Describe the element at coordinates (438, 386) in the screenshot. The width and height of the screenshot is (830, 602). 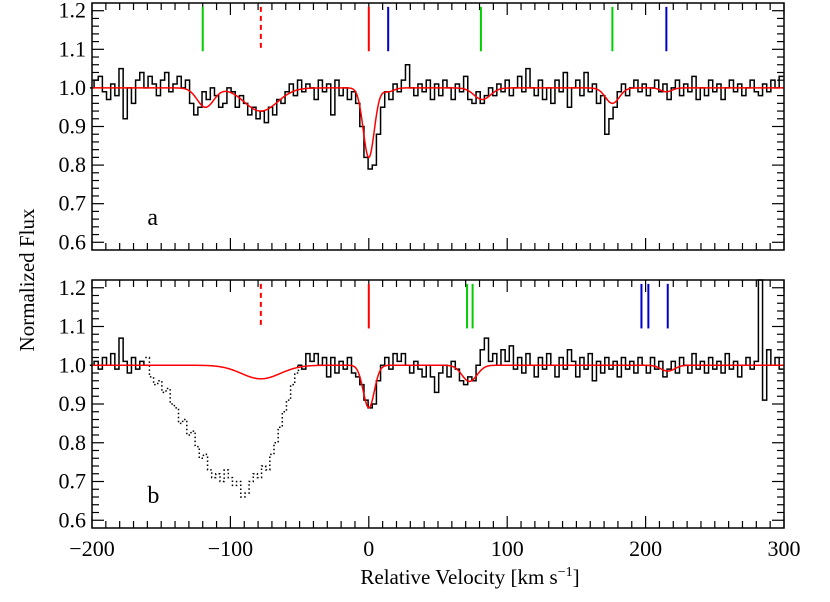
I see `panel-b-model-fit` at that location.